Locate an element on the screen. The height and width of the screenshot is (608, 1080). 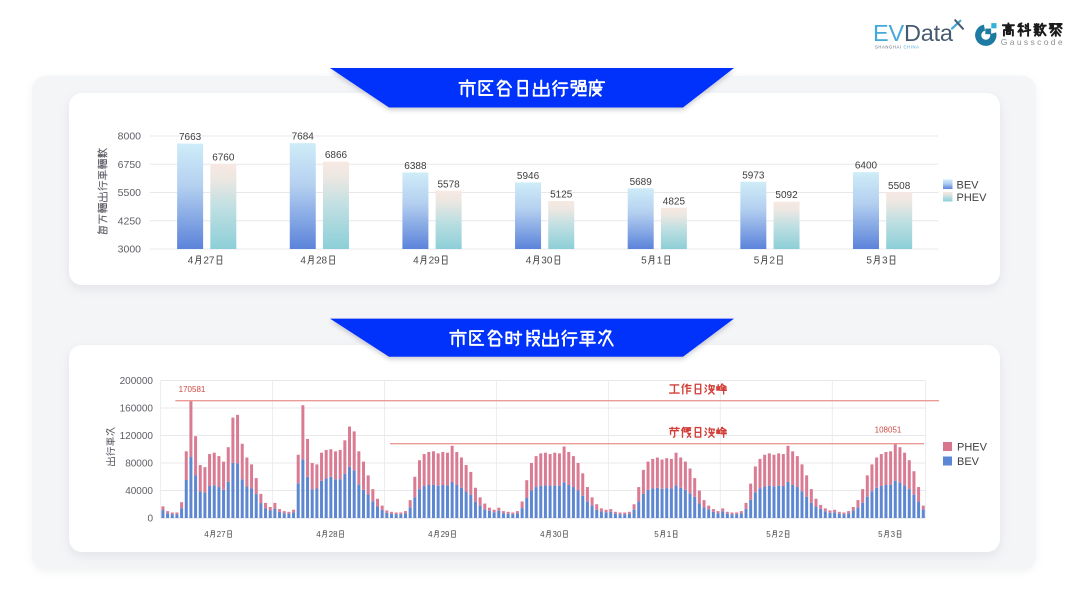
svg-text: 6750 is located at coordinates (130, 165).